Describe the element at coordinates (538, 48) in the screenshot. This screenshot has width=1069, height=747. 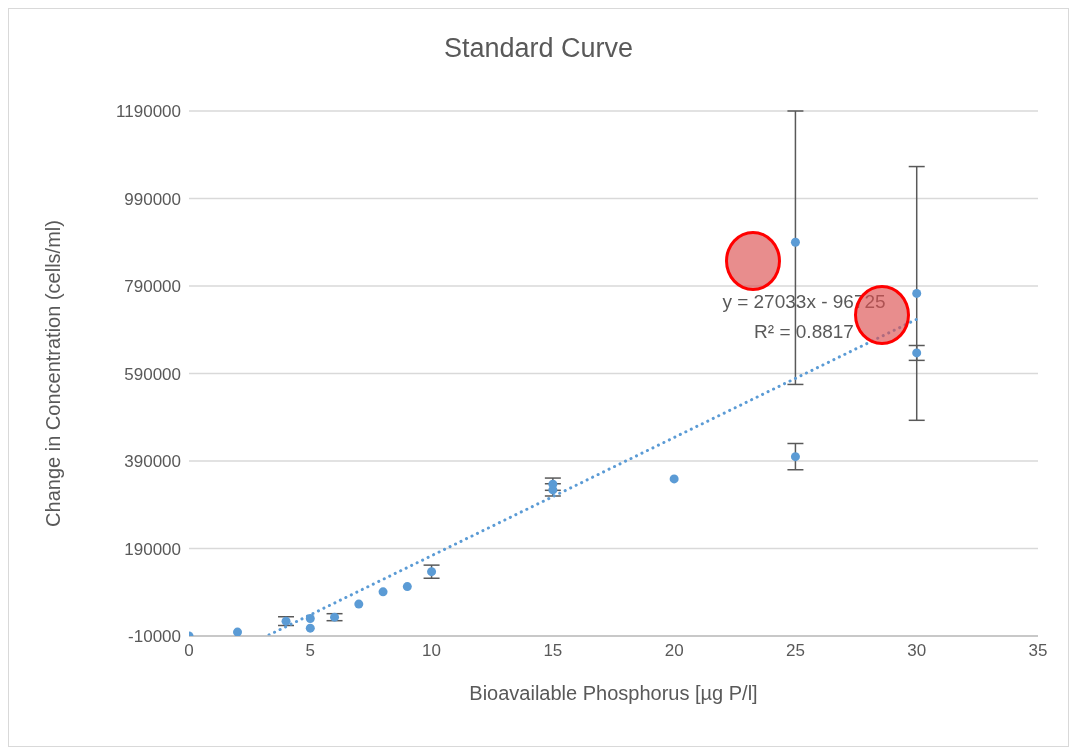
I see `chart-title: Standard Curve` at that location.